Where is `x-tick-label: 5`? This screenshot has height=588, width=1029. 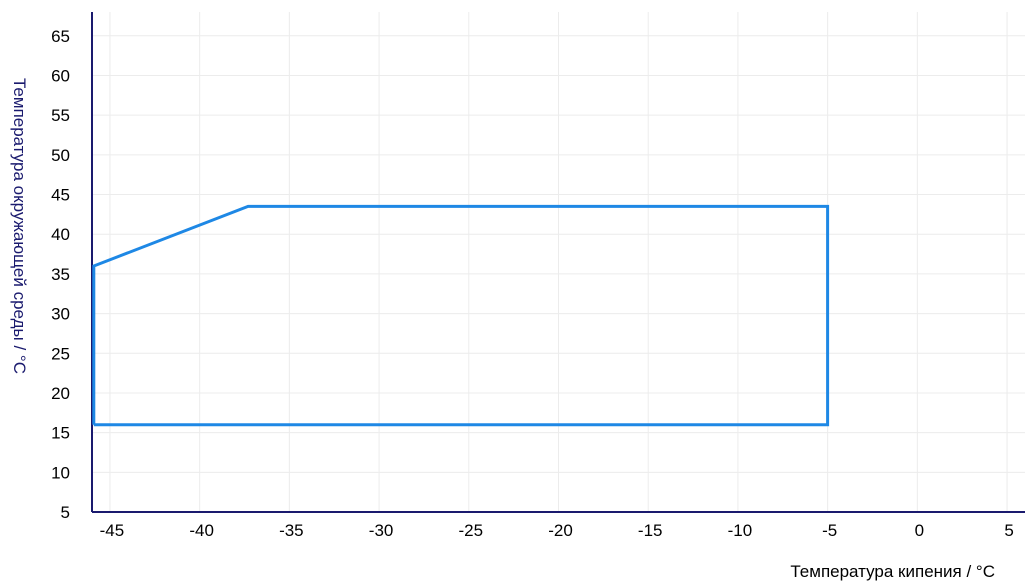 x-tick-label: 5 is located at coordinates (1008, 530).